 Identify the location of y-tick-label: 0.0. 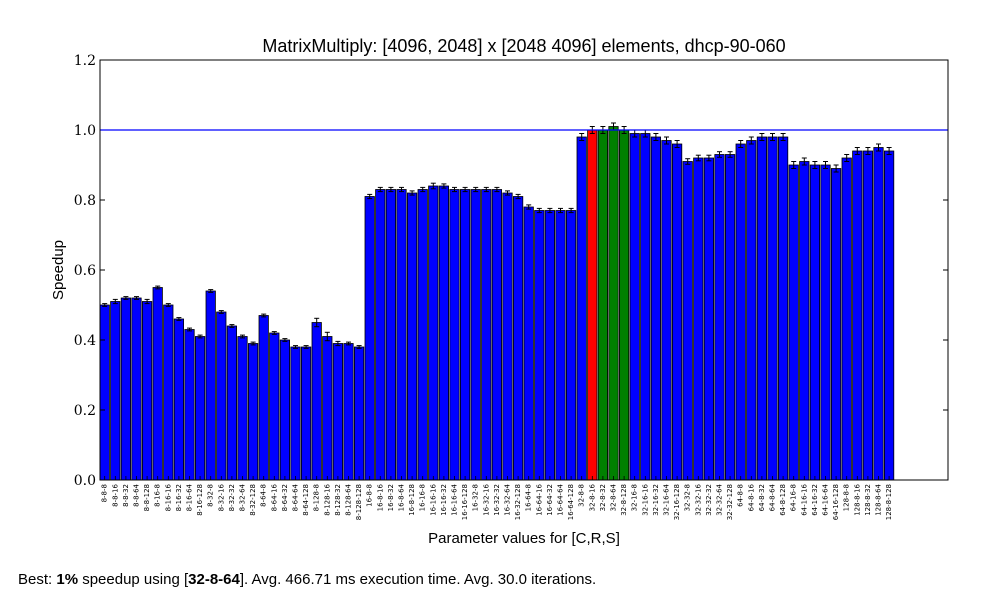
(85, 481).